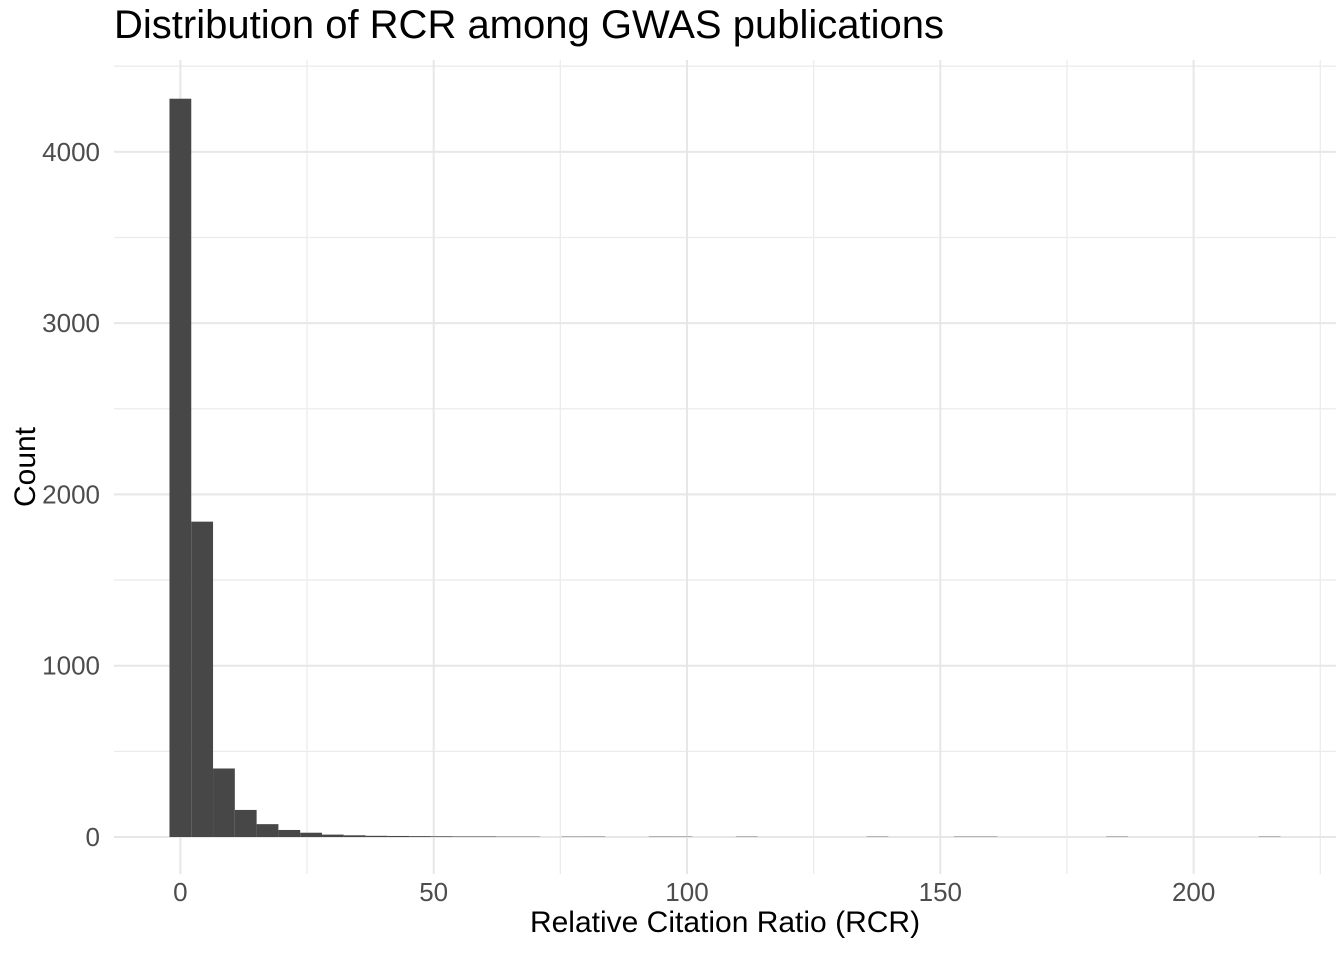 The image size is (1344, 960). Describe the element at coordinates (71, 152) in the screenshot. I see `y-tick-label: 4000` at that location.